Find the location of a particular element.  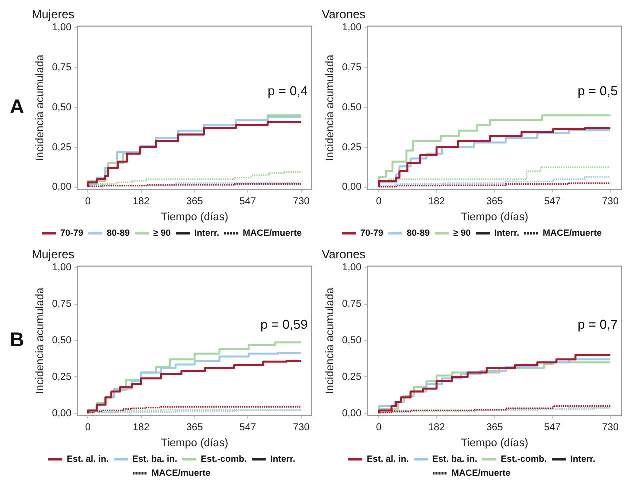

annotation: p = 0,4 is located at coordinates (288, 90).